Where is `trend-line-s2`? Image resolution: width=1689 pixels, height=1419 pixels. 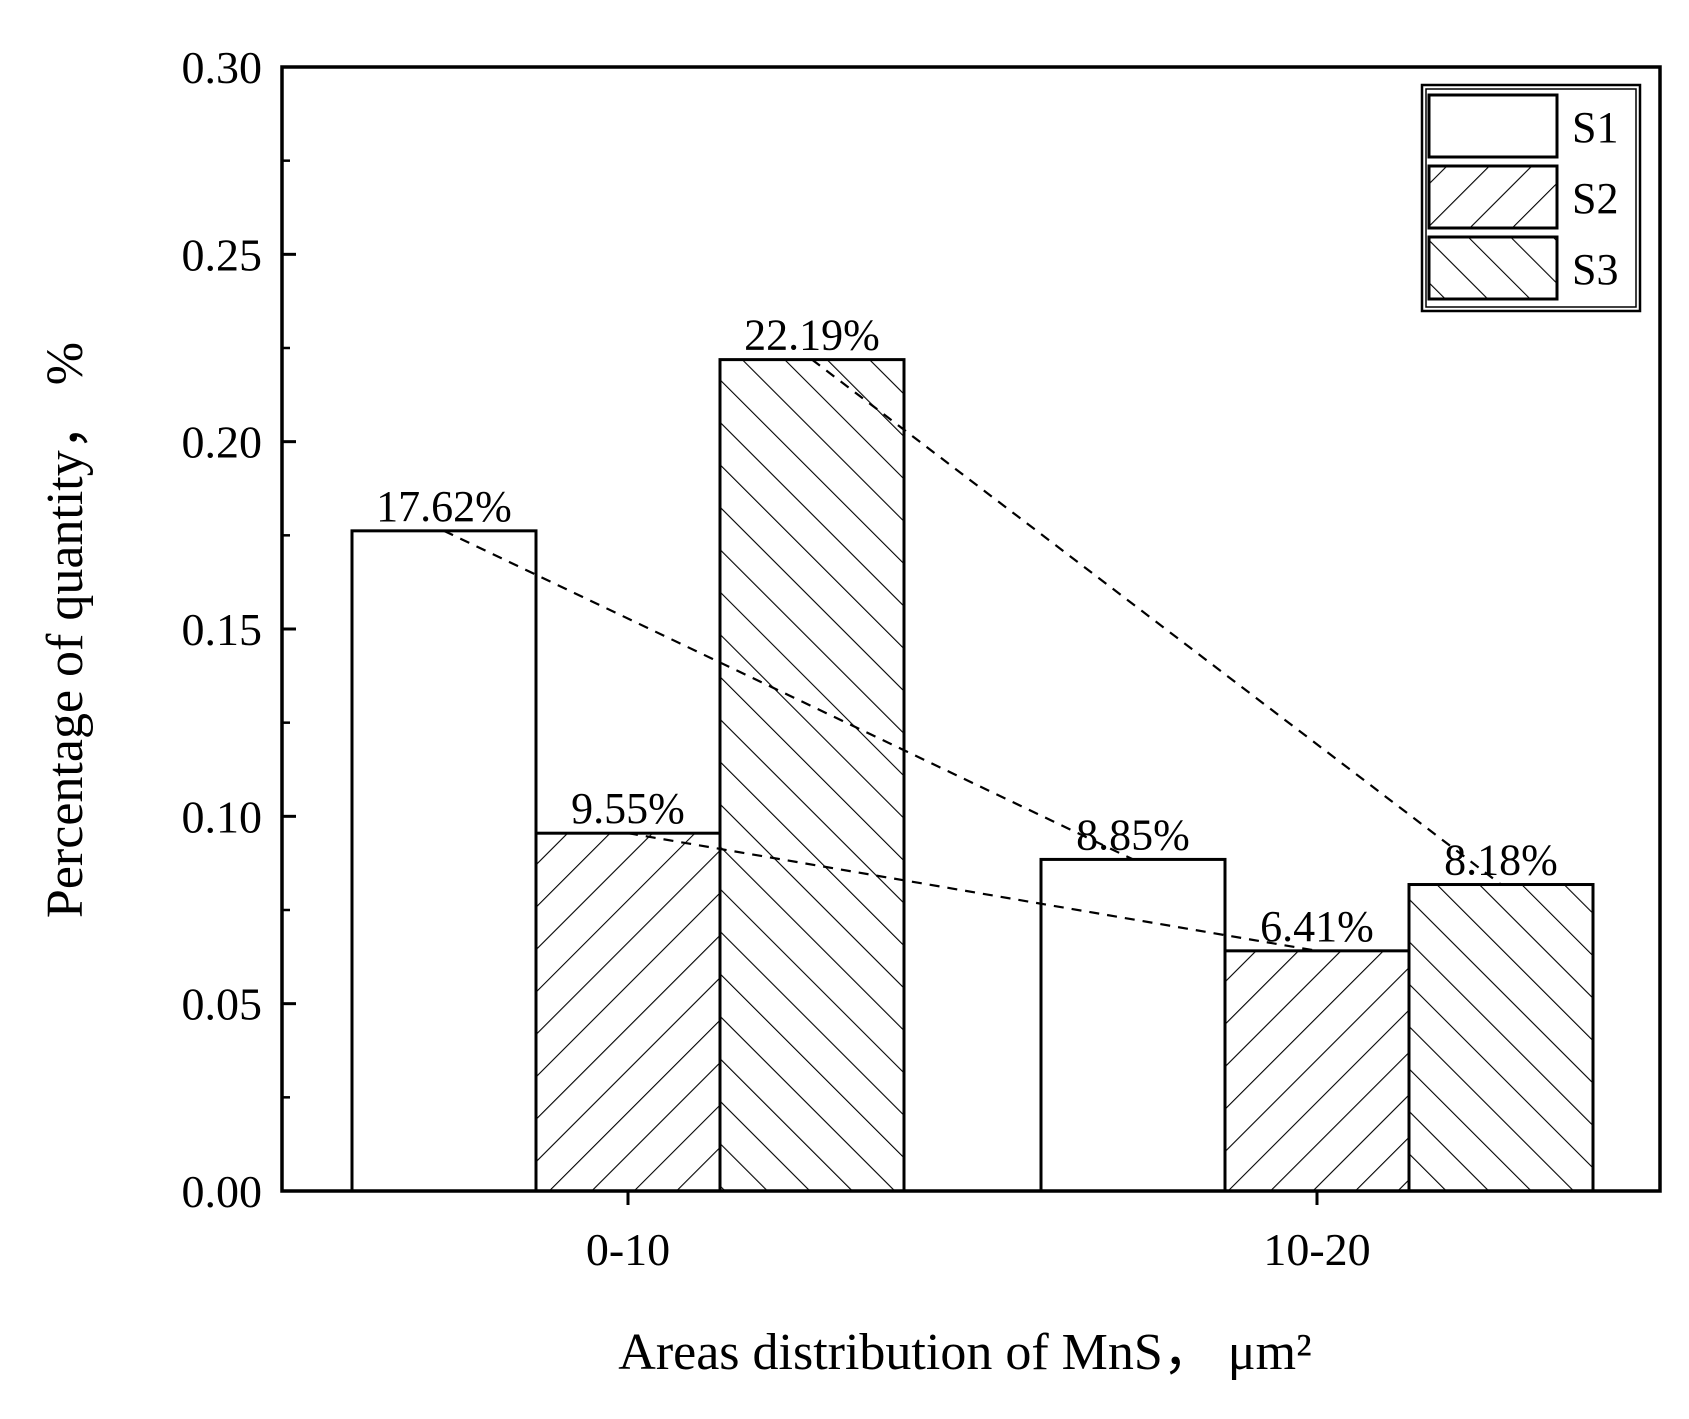 trend-line-s2 is located at coordinates (972, 892).